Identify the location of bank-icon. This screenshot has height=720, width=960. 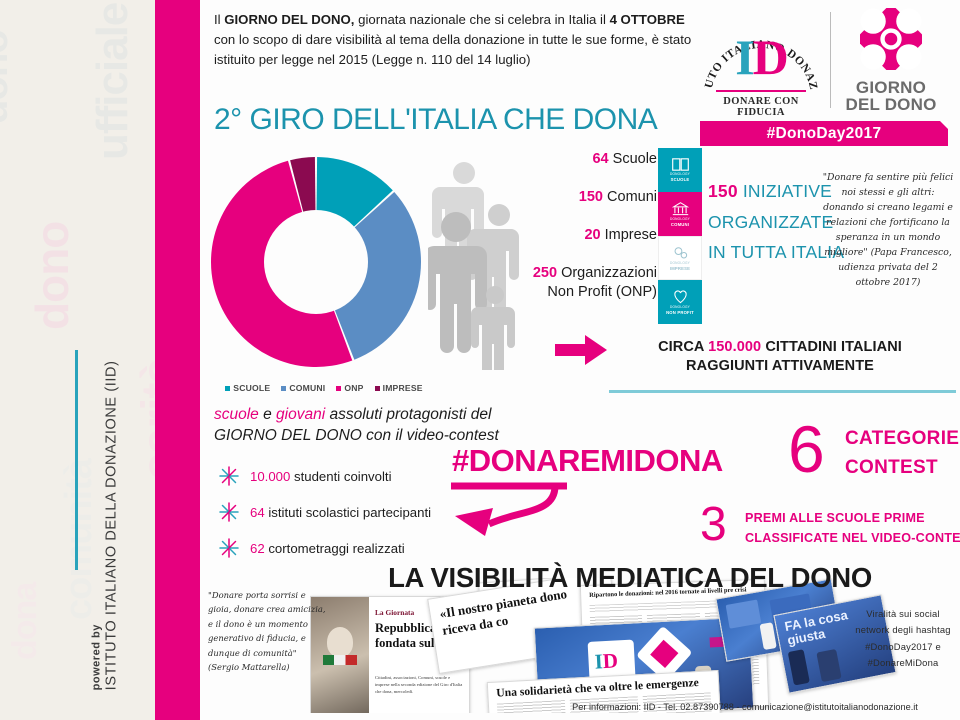
(680, 208).